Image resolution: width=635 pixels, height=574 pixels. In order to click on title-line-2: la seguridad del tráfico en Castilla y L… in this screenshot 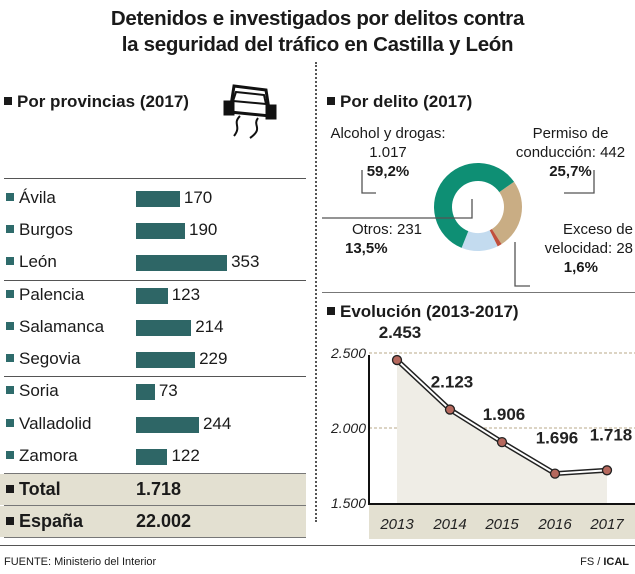, I will do `click(317, 44)`.